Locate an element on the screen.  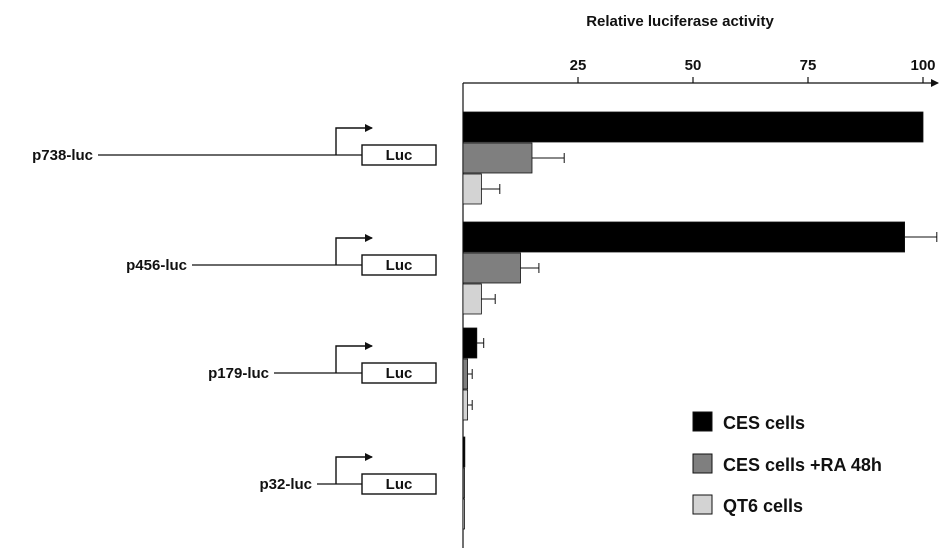
construct-p32-luc: p32-luc Luc is located at coordinates (348, 474).